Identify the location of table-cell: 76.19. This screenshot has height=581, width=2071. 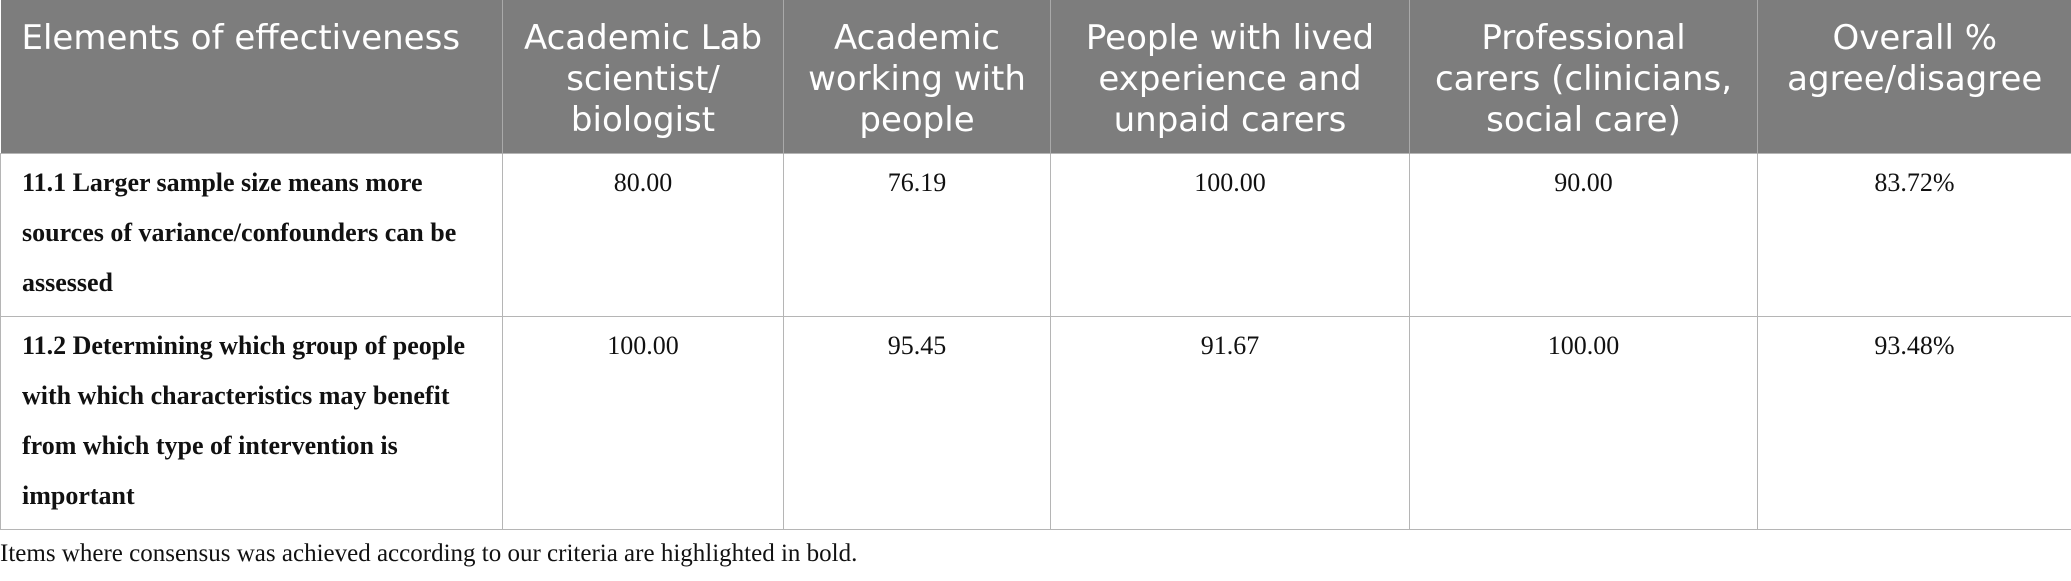
(917, 235).